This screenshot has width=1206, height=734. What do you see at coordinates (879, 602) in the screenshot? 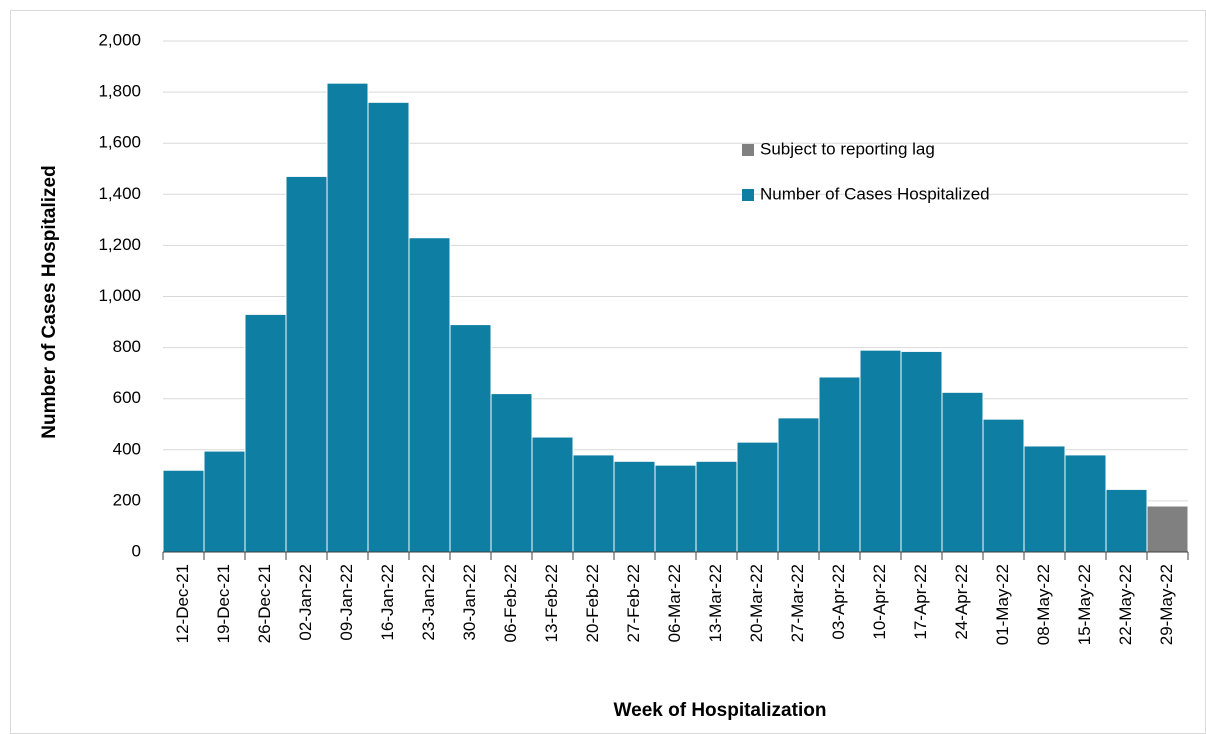
I see `x-tick-label: 10-Apr-22` at bounding box center [879, 602].